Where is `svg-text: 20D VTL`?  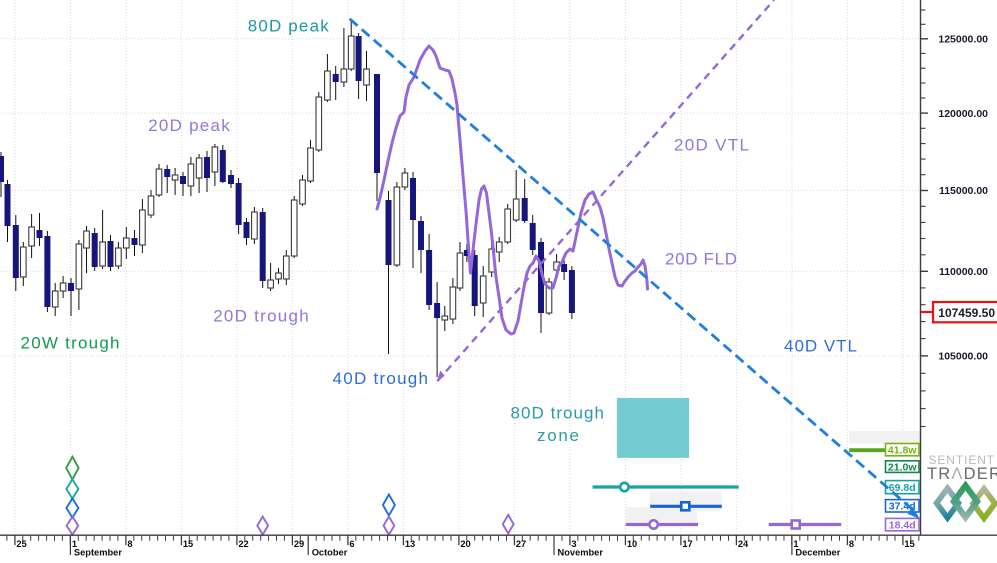 svg-text: 20D VTL is located at coordinates (711, 145).